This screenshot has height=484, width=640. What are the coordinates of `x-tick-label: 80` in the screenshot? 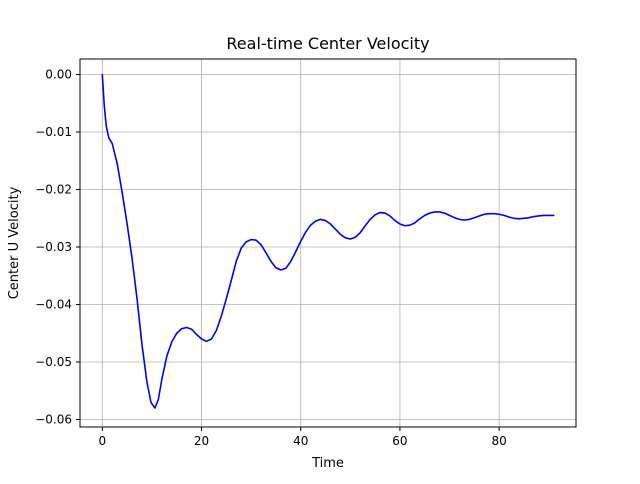 It's located at (498, 441).